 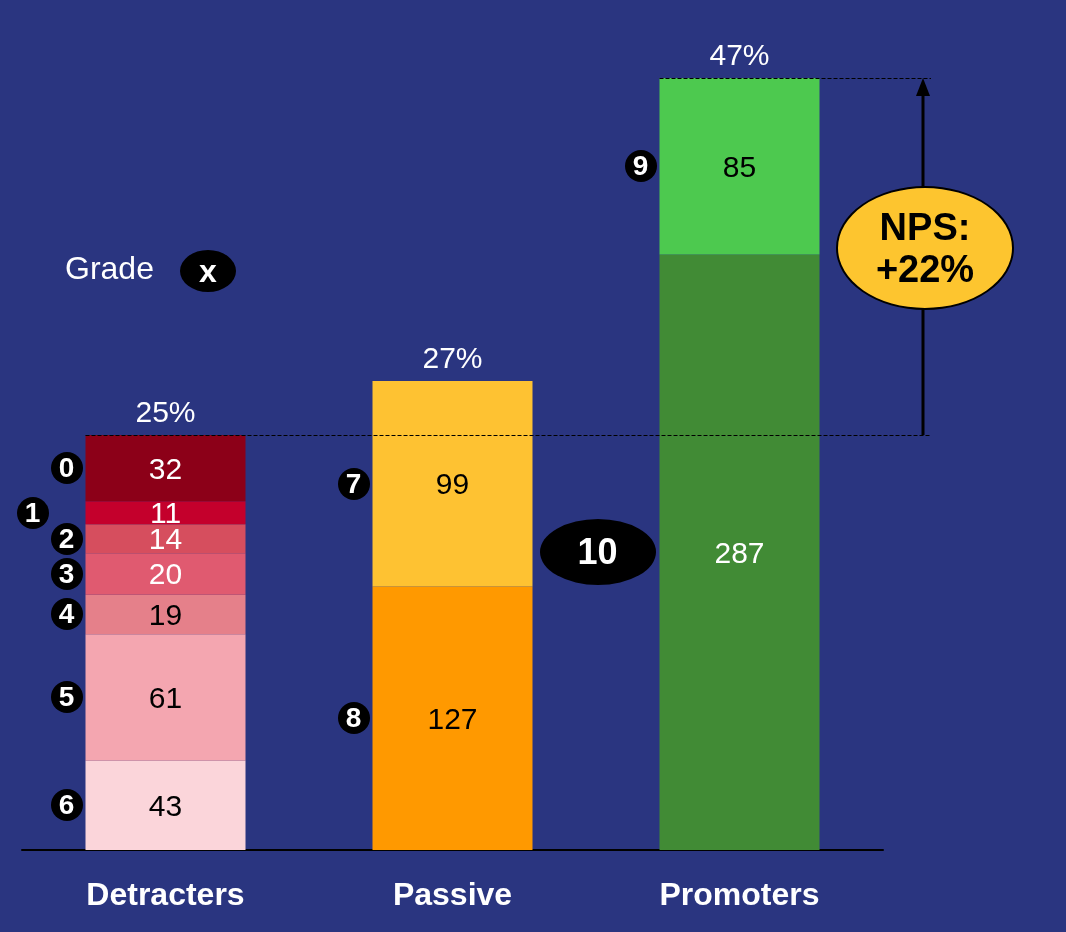 I want to click on data-label: 19, so click(x=165, y=614).